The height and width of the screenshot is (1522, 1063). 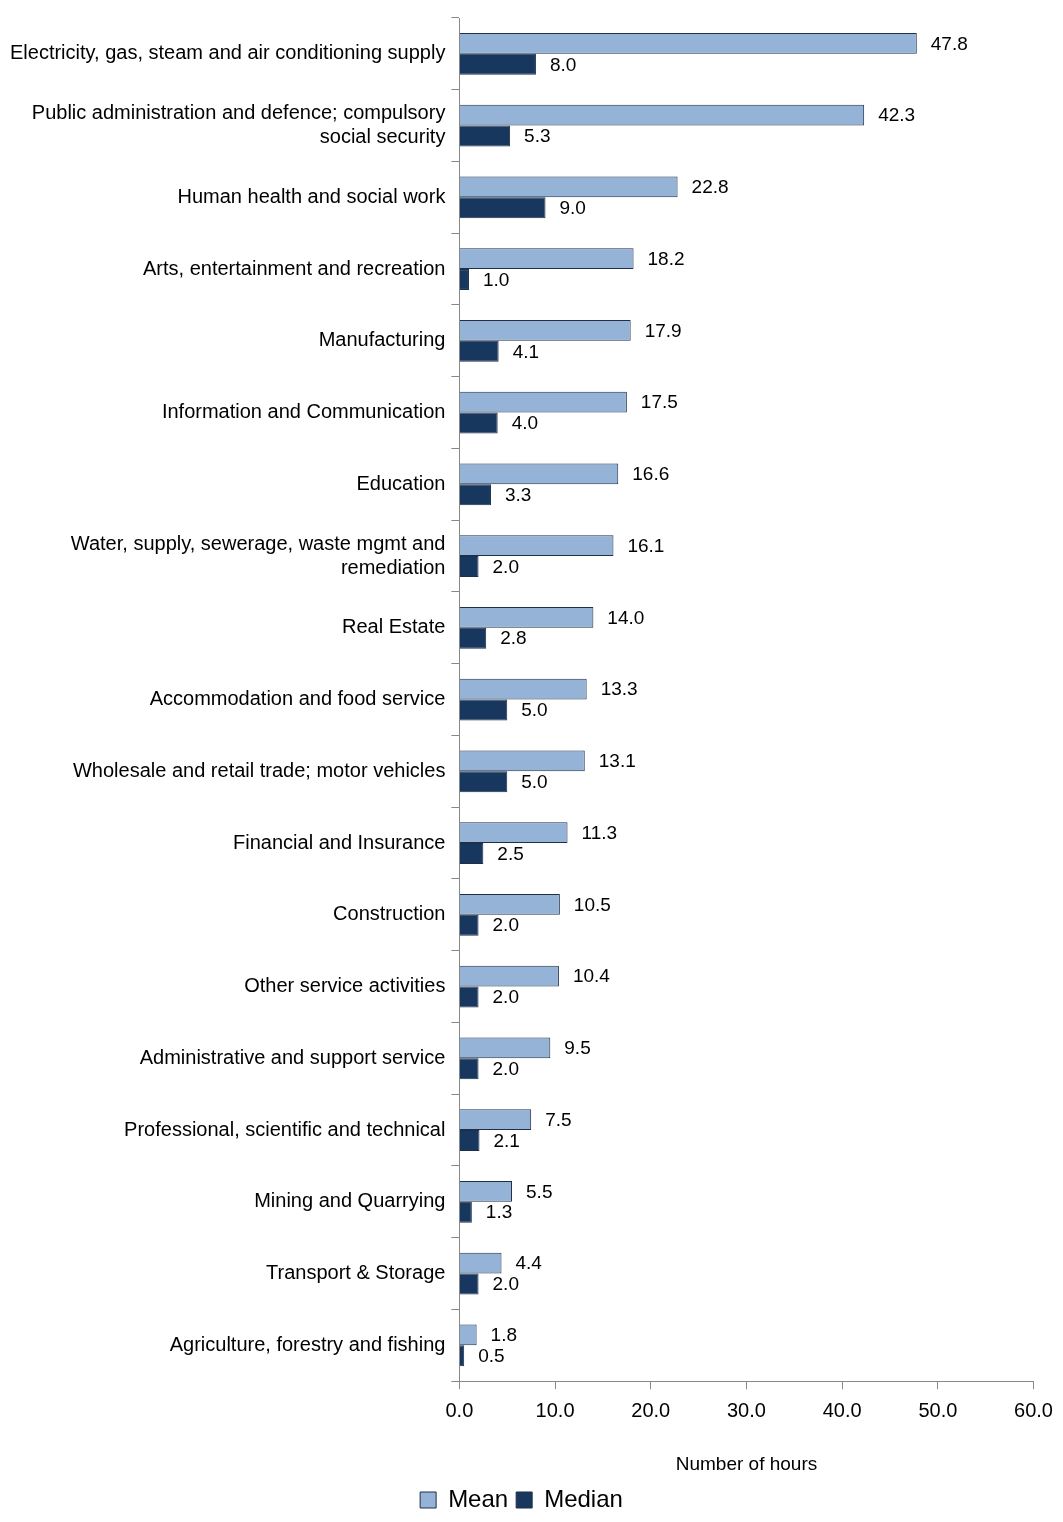 I want to click on data-label: 0.5, so click(x=491, y=1355).